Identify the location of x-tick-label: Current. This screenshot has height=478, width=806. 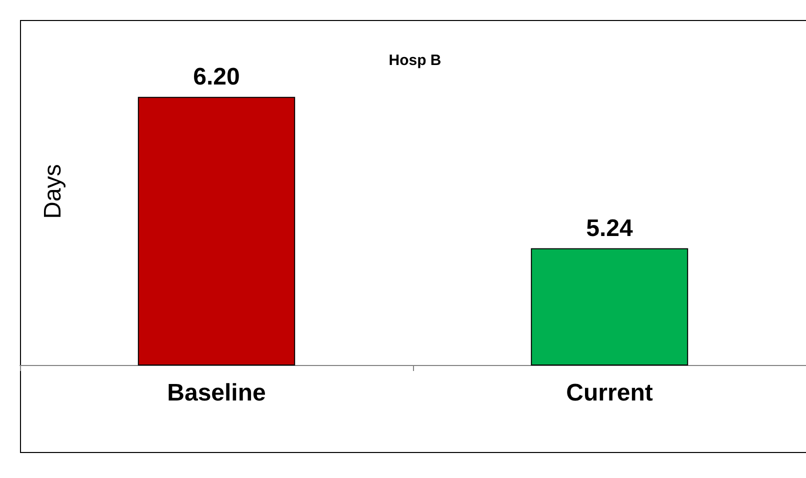
(609, 393).